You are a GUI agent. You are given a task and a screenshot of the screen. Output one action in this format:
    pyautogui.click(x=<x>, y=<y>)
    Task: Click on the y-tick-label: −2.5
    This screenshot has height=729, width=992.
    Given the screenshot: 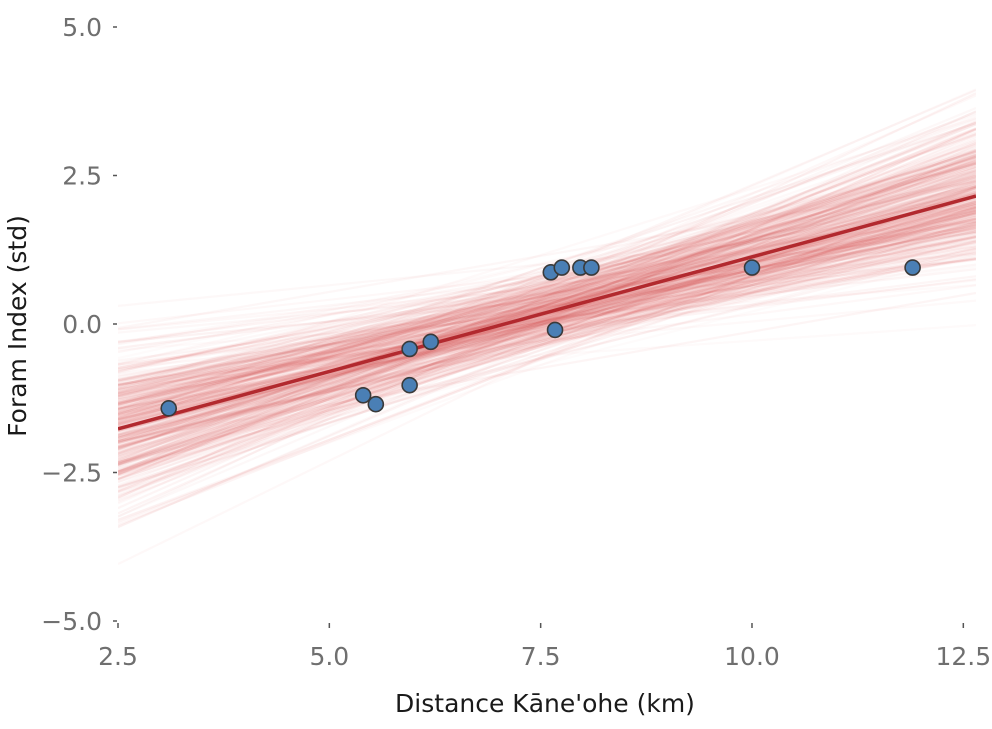 What is the action you would take?
    pyautogui.click(x=71, y=473)
    